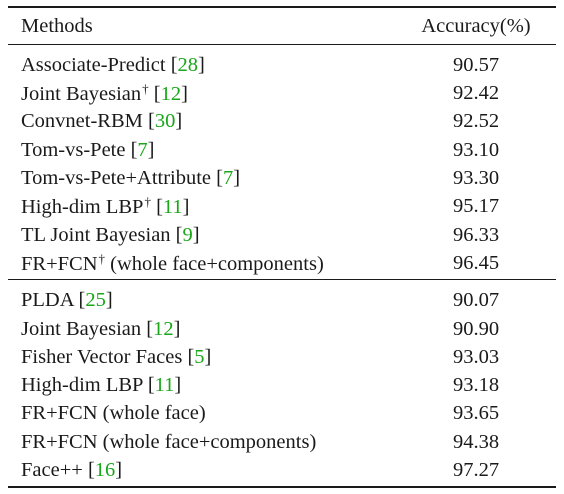 This screenshot has height=494, width=564. Describe the element at coordinates (282, 206) in the screenshot. I see `table-row: High-dim LBP† [11] 95.17` at that location.